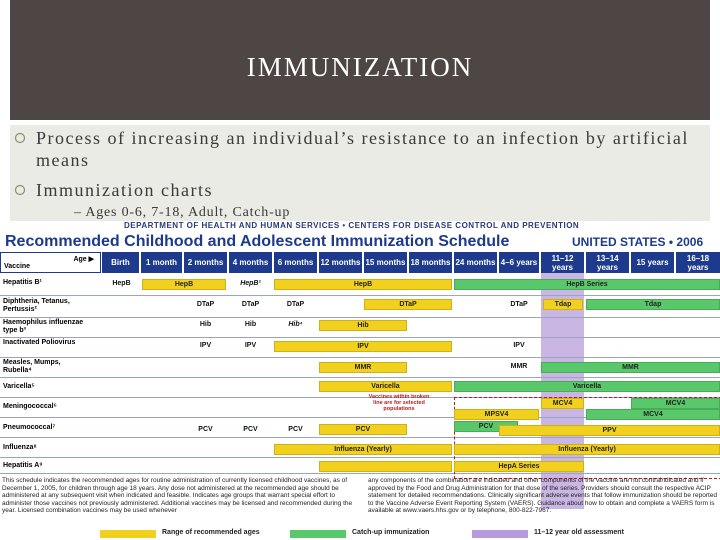 The height and width of the screenshot is (540, 720). Describe the element at coordinates (652, 262) in the screenshot. I see `age-col-12: 15 years` at that location.